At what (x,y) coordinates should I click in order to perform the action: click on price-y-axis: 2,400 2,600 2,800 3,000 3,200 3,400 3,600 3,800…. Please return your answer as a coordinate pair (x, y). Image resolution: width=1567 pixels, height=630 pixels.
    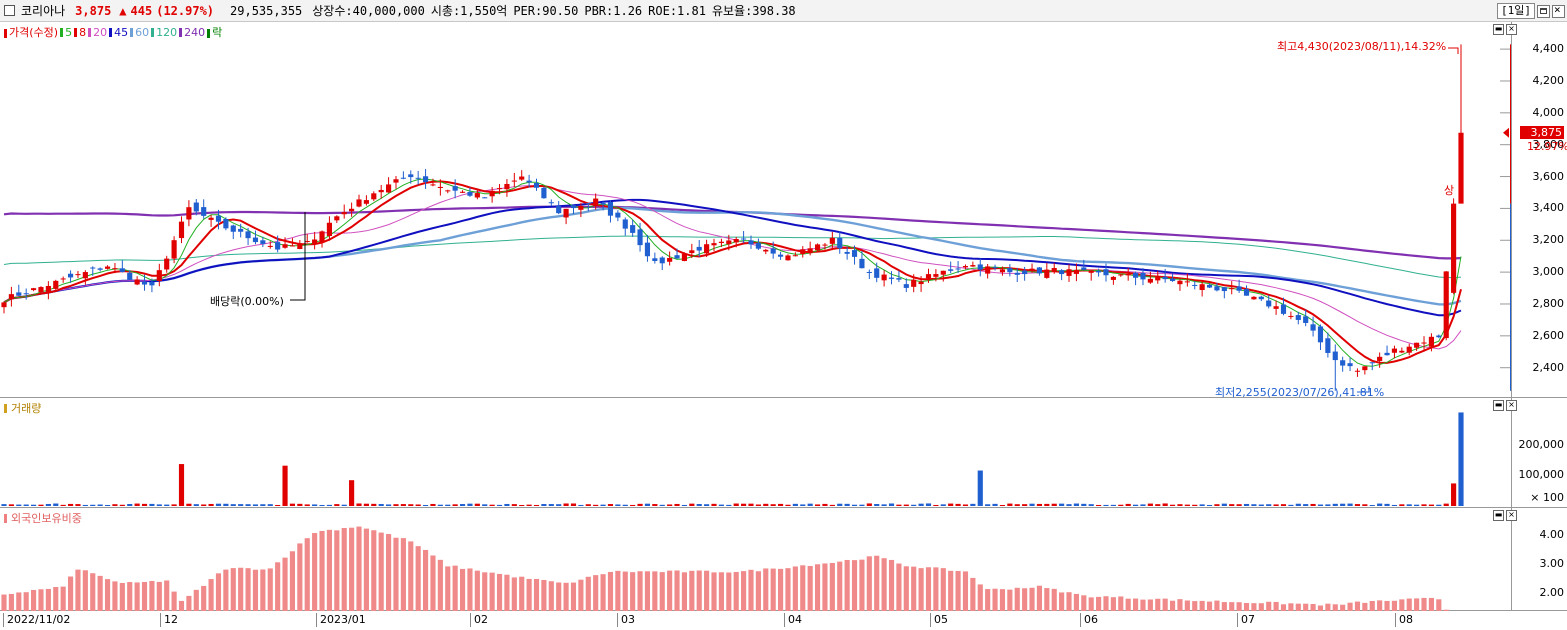
    Looking at the image, I should click on (1539, 209).